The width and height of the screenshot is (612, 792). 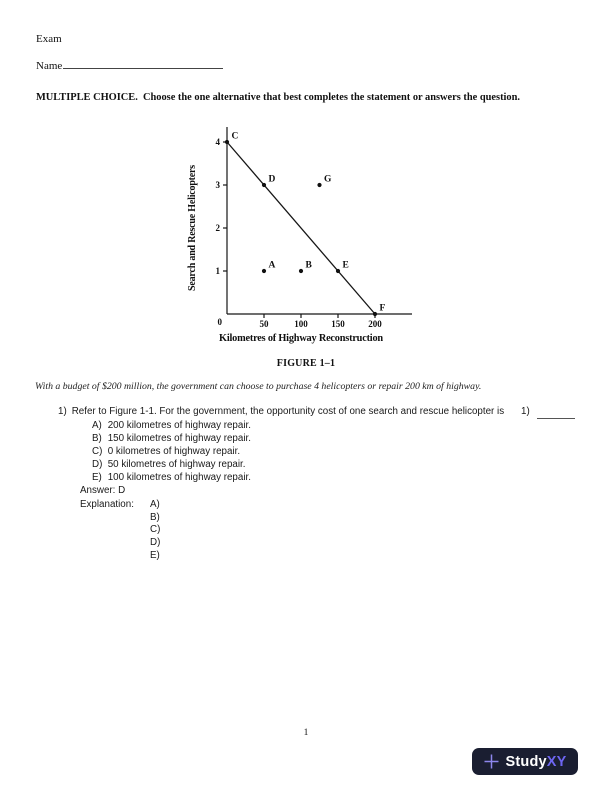 I want to click on option-text: 150 kilometres of highway repair., so click(x=179, y=438).